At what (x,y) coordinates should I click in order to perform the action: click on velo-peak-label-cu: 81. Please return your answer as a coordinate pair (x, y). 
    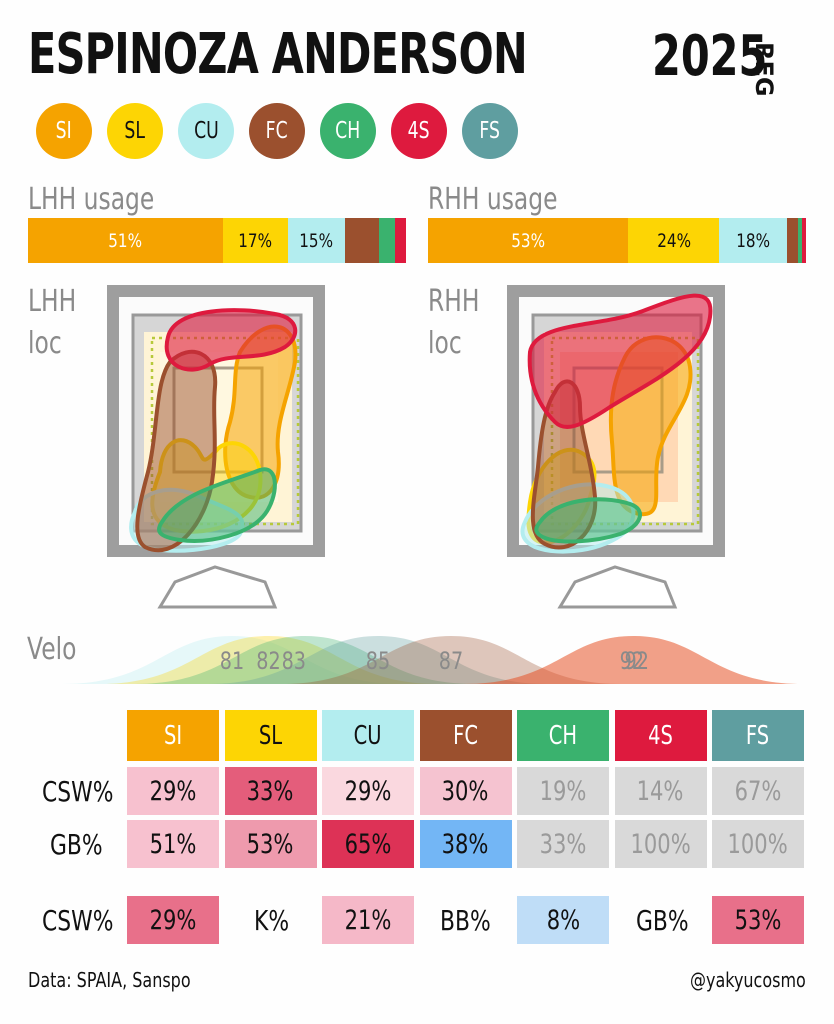
    Looking at the image, I should click on (232, 662).